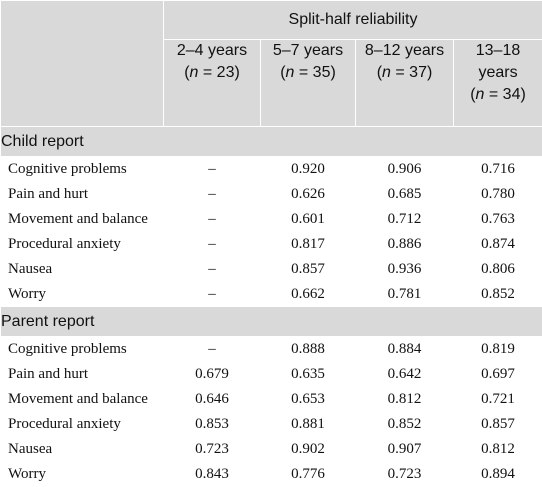  Describe the element at coordinates (308, 374) in the screenshot. I see `reliability-value: 0.635` at that location.